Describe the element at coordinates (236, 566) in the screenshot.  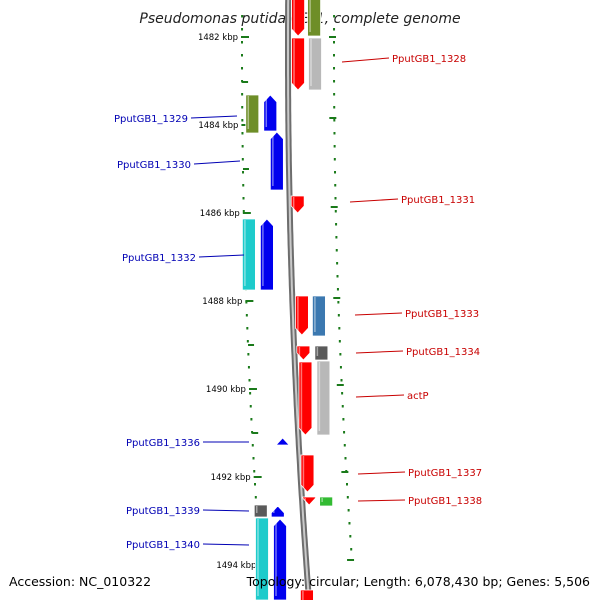
I see `kbp-label: 1494 kbp` at that location.